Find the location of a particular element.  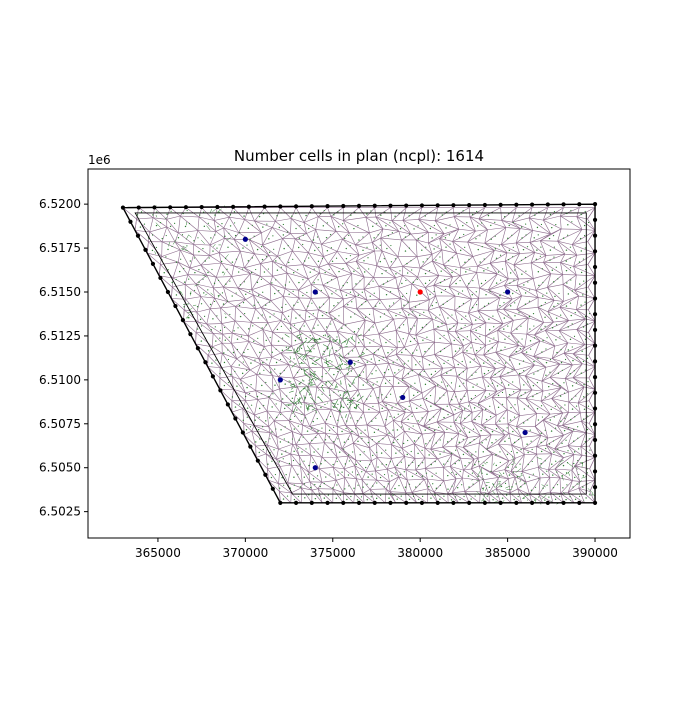

y-tick-label: 6.5150 is located at coordinates (60, 292).